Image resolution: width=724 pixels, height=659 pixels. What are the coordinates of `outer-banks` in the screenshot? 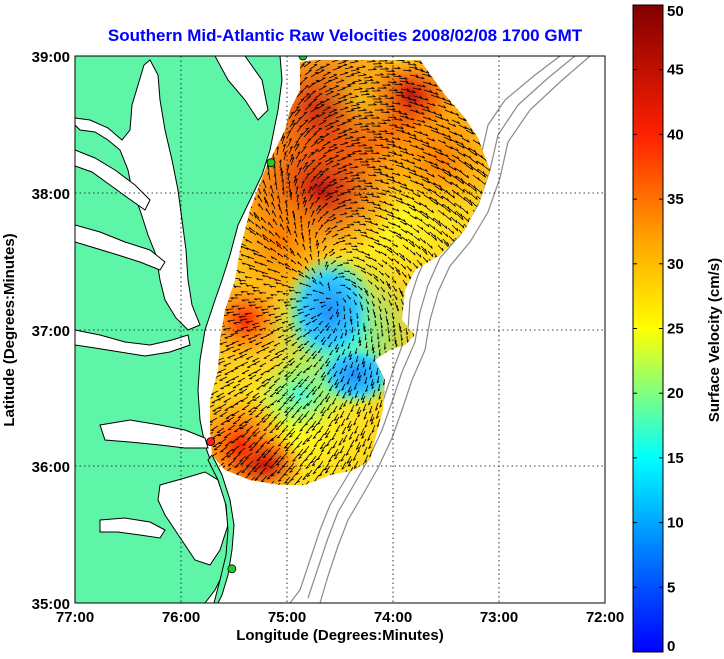 It's located at (221, 528).